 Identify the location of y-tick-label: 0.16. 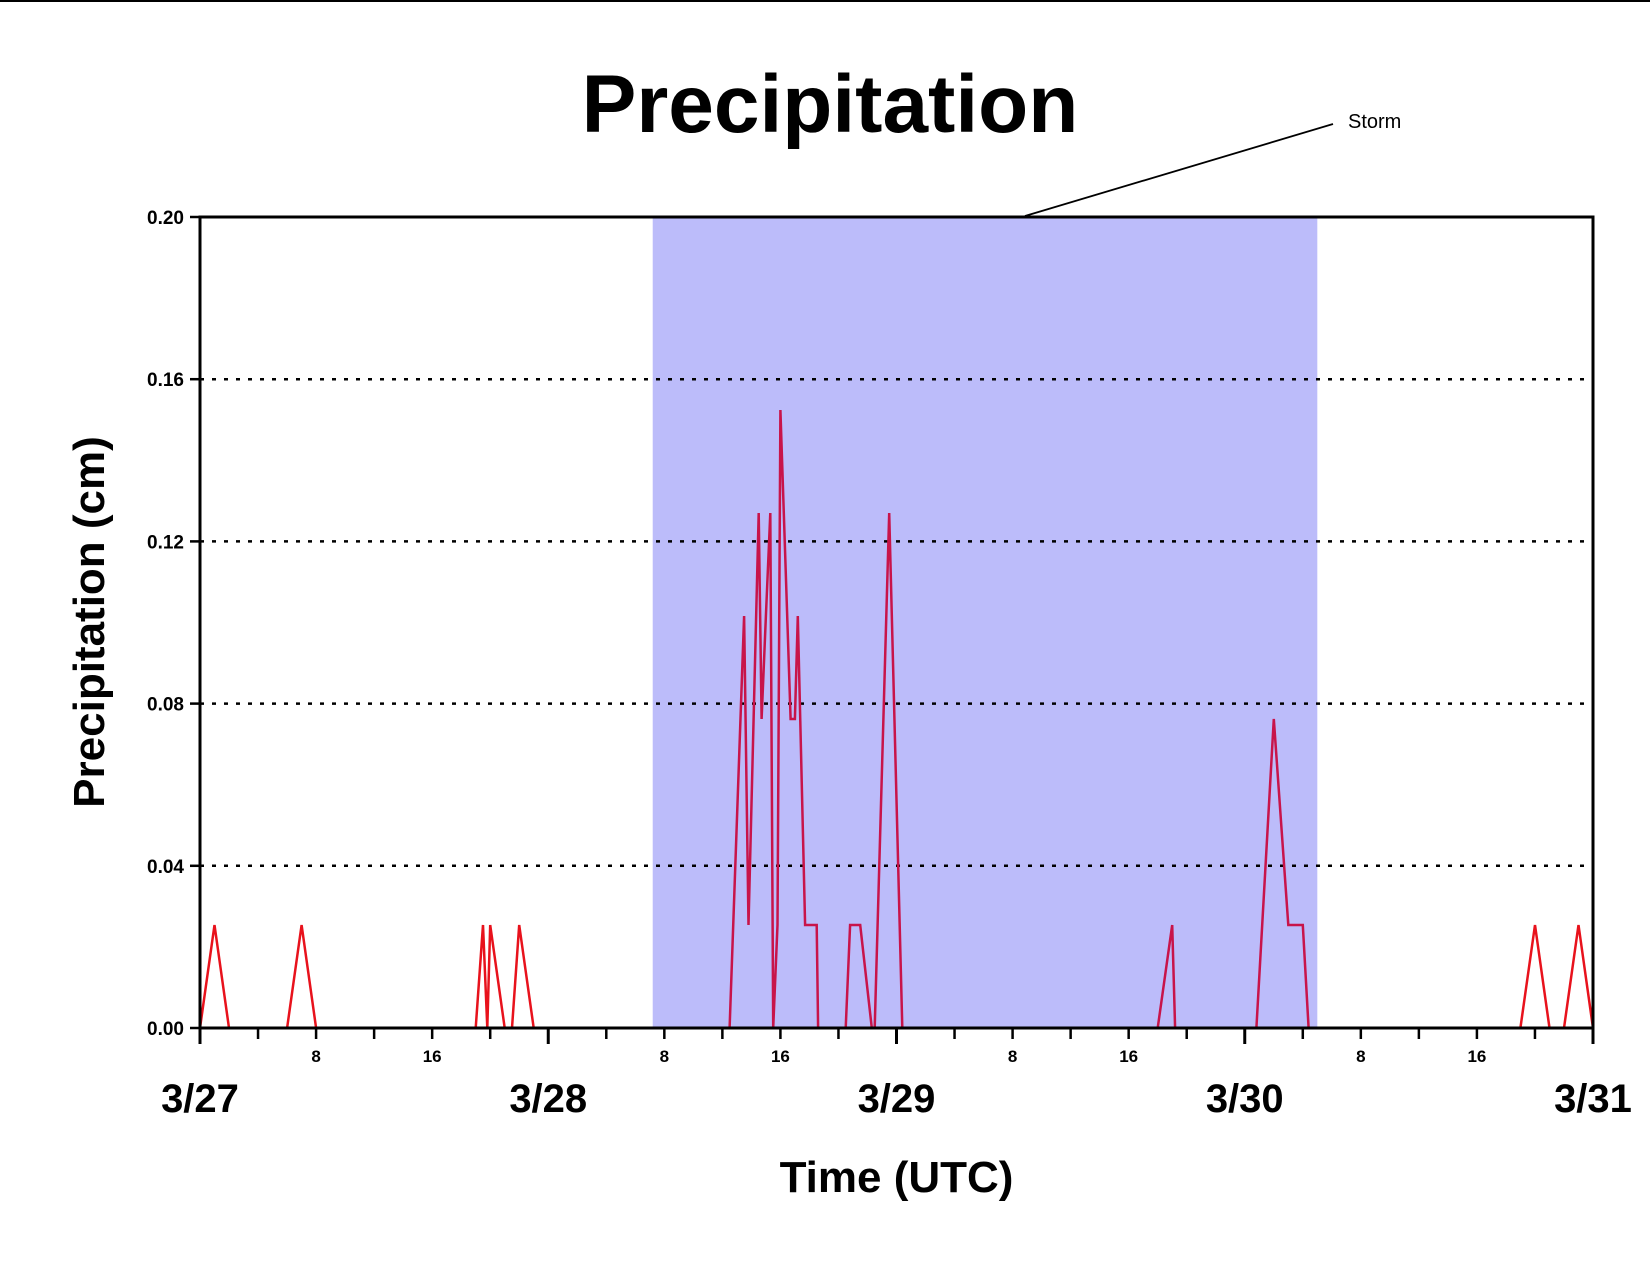
(165, 380).